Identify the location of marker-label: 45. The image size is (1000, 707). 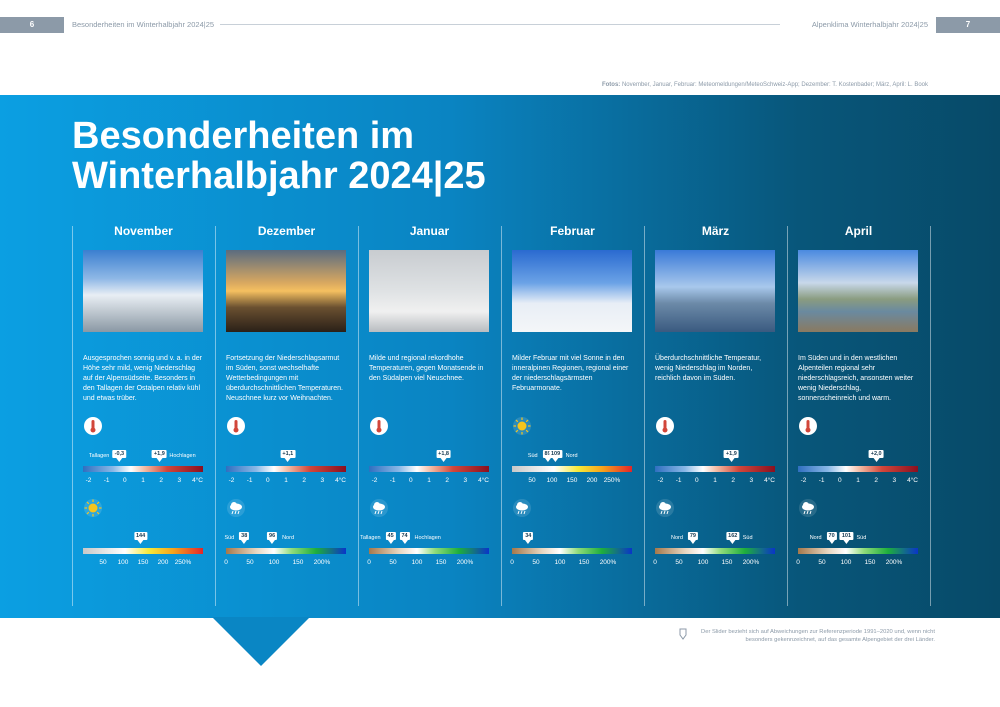
(390, 536).